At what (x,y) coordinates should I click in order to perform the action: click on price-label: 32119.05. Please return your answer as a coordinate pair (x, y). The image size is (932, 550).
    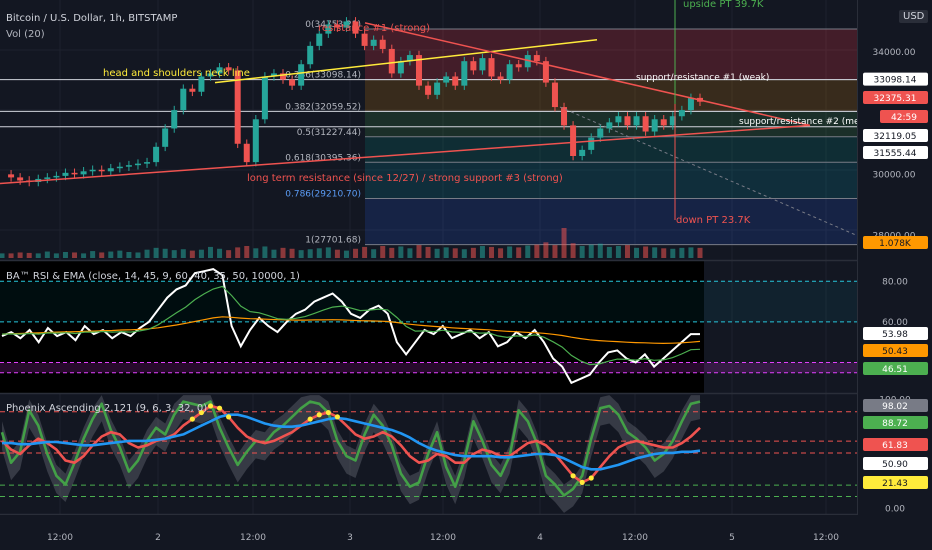
    Looking at the image, I should click on (895, 137).